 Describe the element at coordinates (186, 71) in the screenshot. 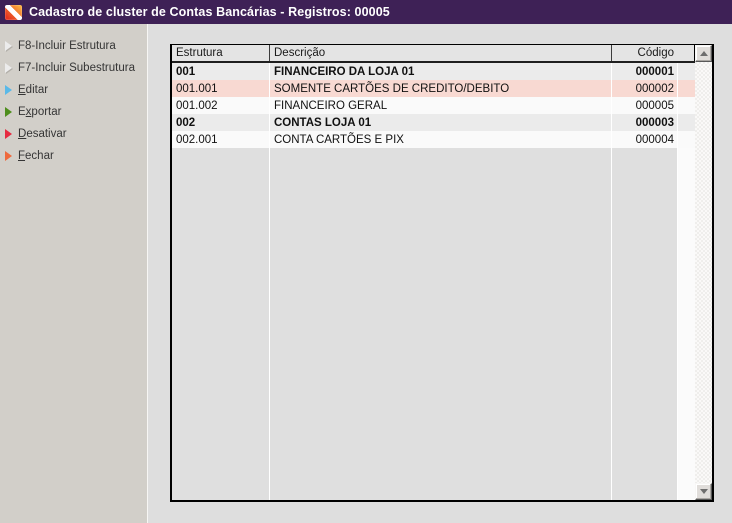

I see `cell-estrutura: 001` at that location.